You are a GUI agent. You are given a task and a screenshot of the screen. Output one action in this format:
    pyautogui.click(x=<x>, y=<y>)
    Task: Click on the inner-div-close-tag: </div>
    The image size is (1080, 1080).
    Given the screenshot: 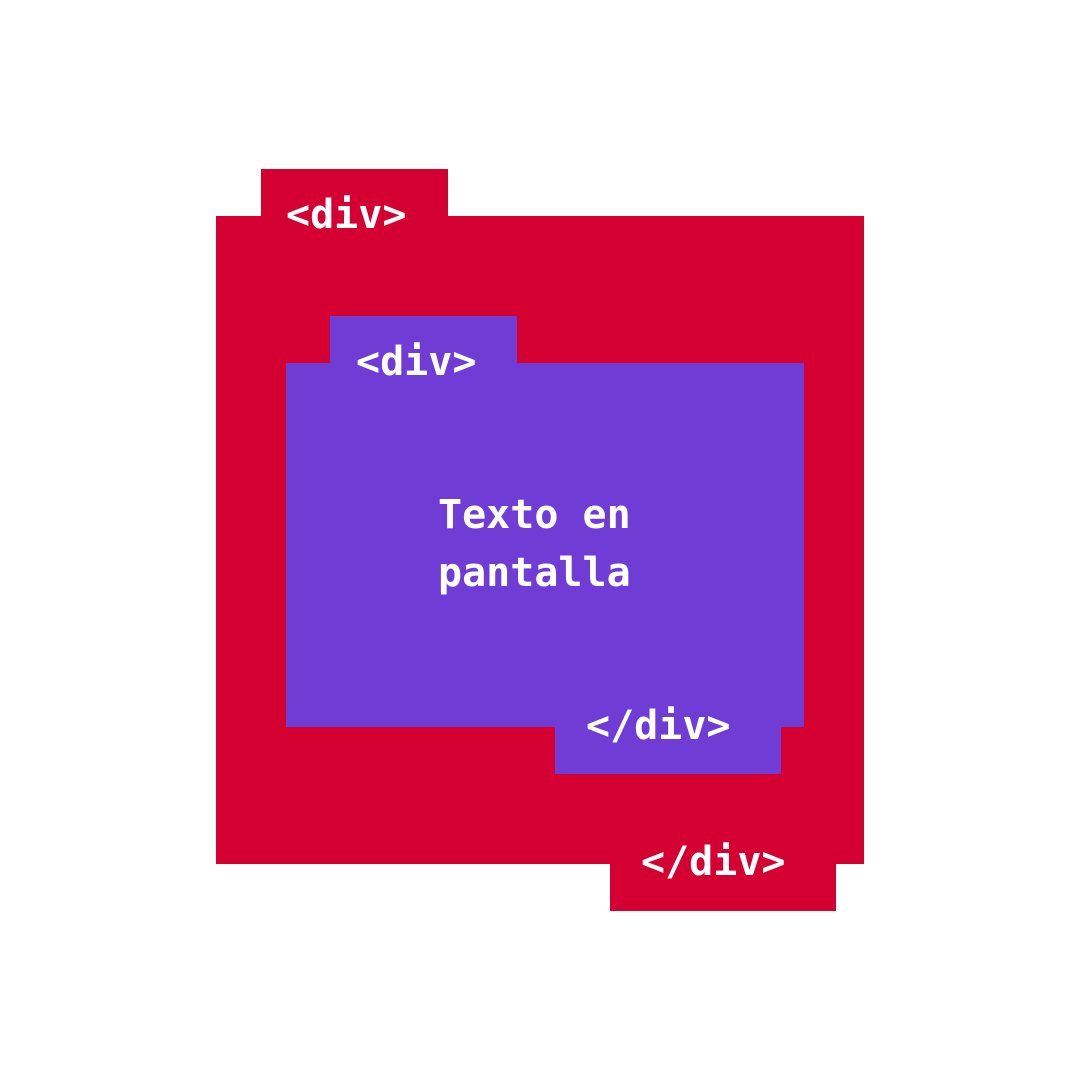 What is the action you would take?
    pyautogui.click(x=658, y=726)
    